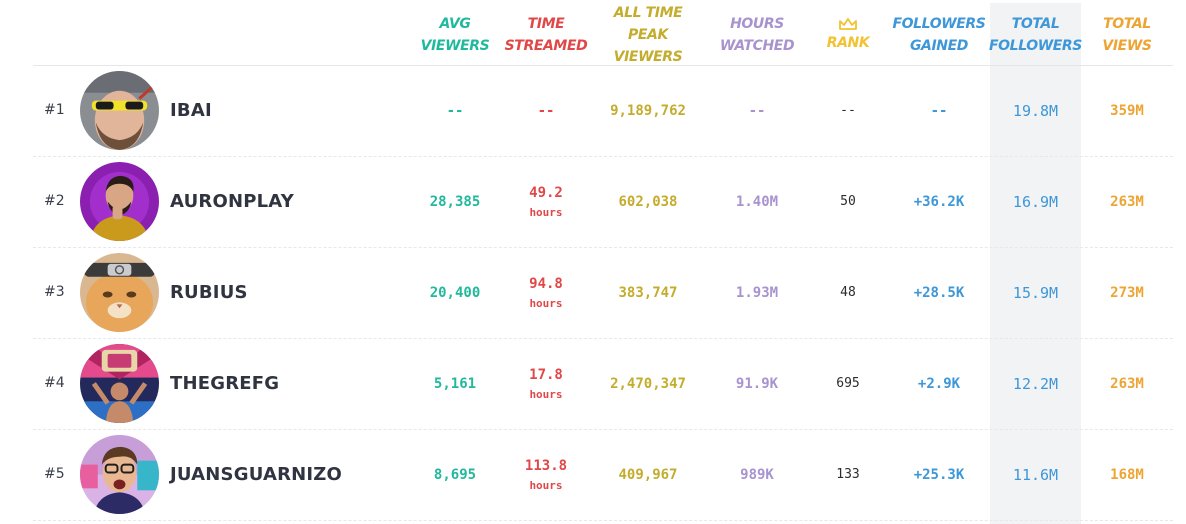 The height and width of the screenshot is (524, 1186). What do you see at coordinates (191, 110) in the screenshot?
I see `streamer-name: IBAI` at bounding box center [191, 110].